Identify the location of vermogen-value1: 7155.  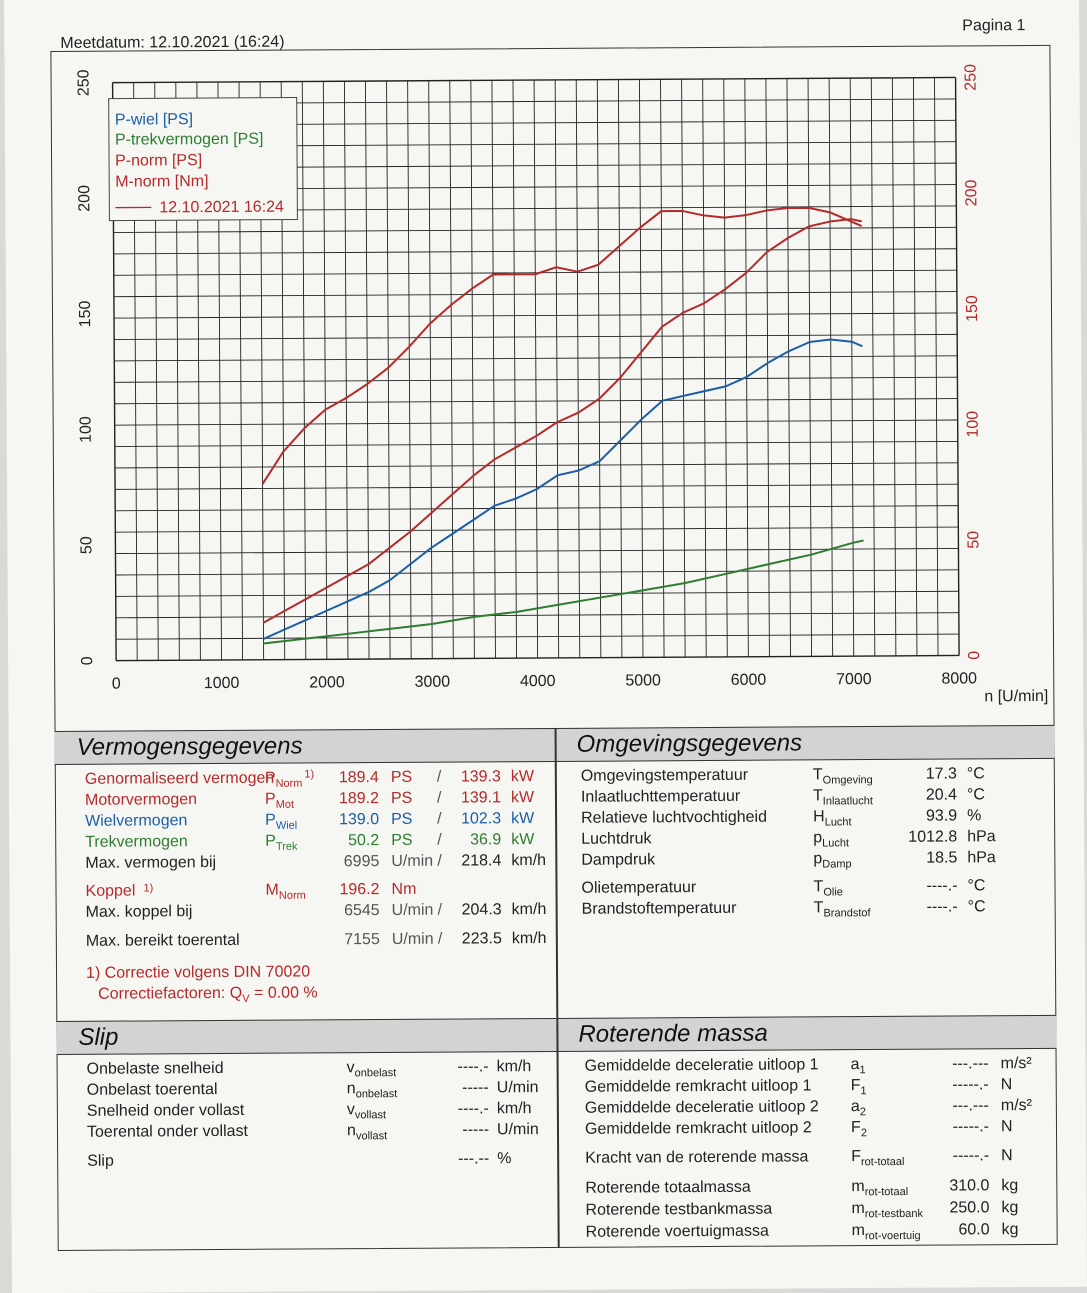
(349, 940).